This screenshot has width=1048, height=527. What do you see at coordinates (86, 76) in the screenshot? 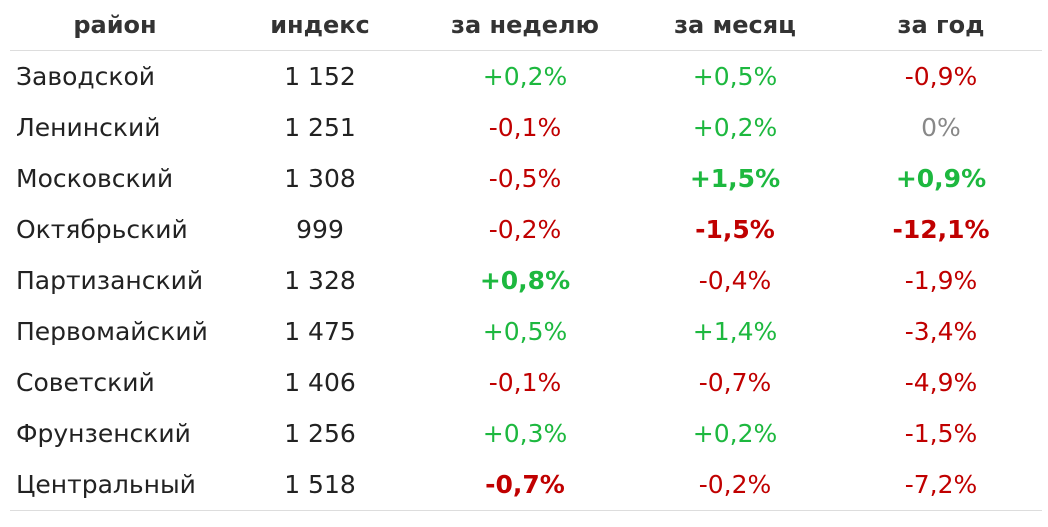
I see `cell-district: Заводской` at bounding box center [86, 76].